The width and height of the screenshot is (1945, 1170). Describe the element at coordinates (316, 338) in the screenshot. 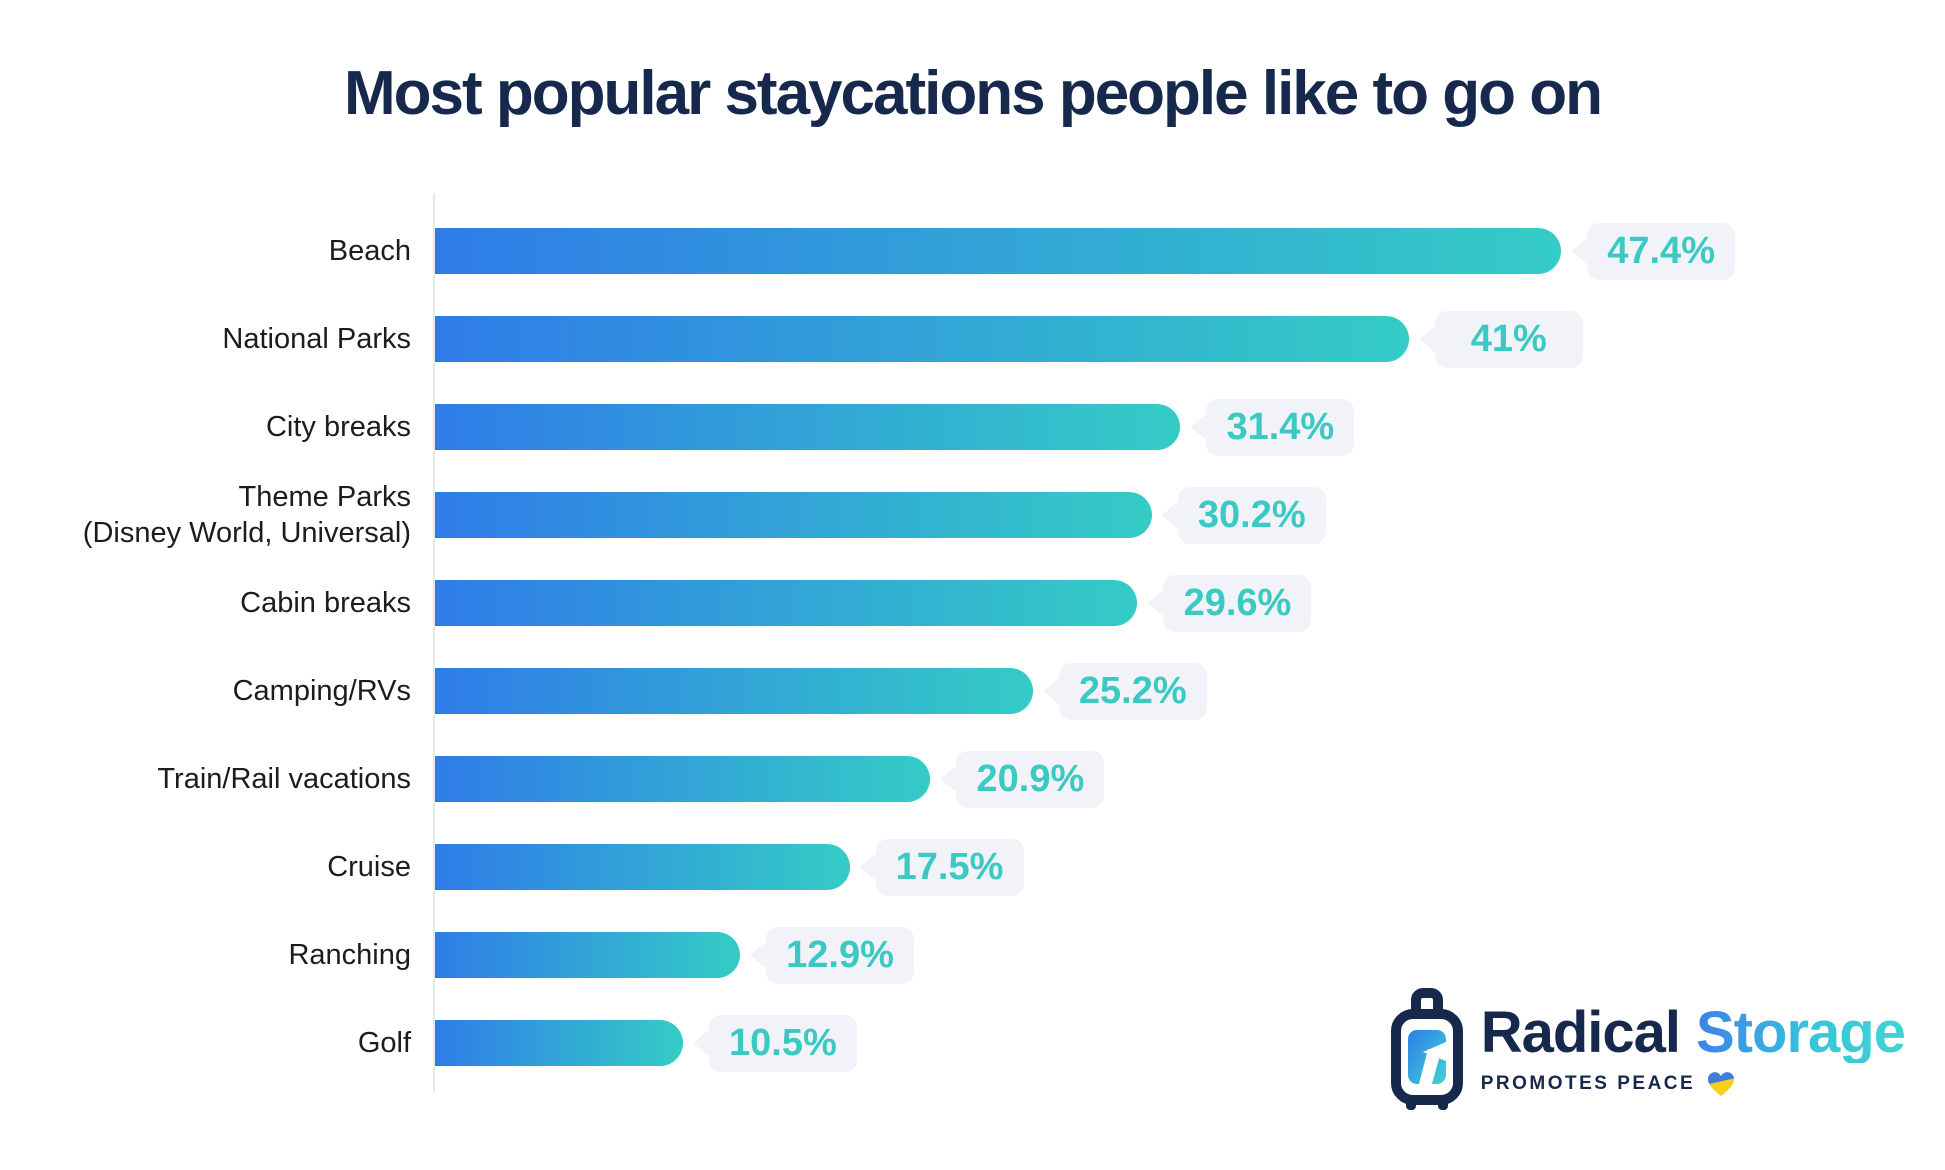

I see `category-label: National Parks` at that location.